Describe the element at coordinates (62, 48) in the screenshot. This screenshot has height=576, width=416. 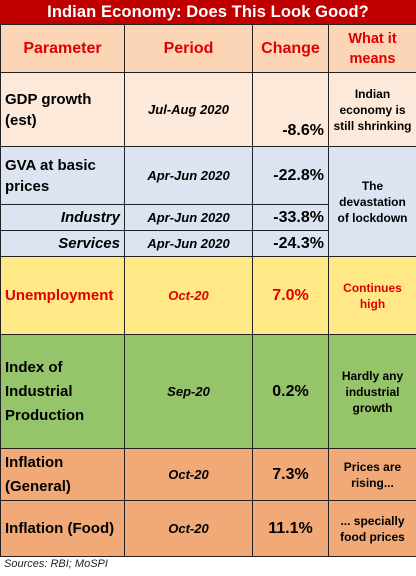
I see `header-parameter: Parameter` at that location.